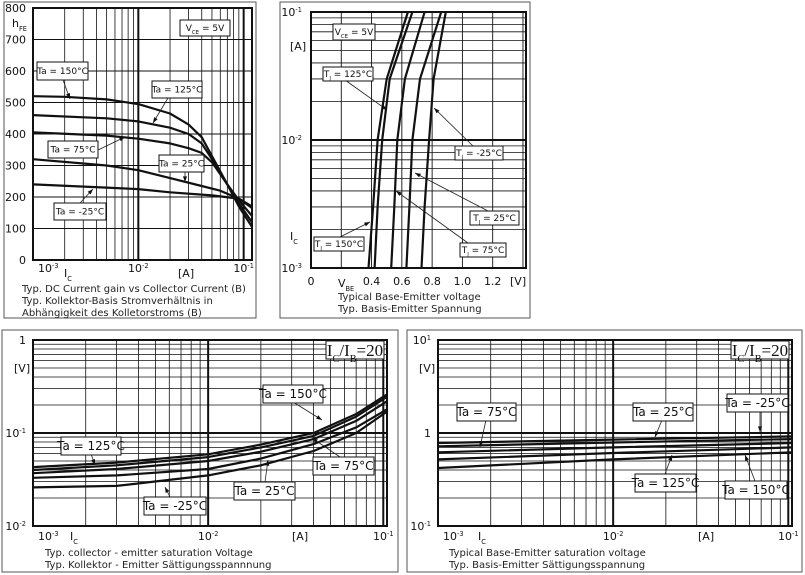  Describe the element at coordinates (350, 289) in the screenshot. I see `text-part: BE` at that location.